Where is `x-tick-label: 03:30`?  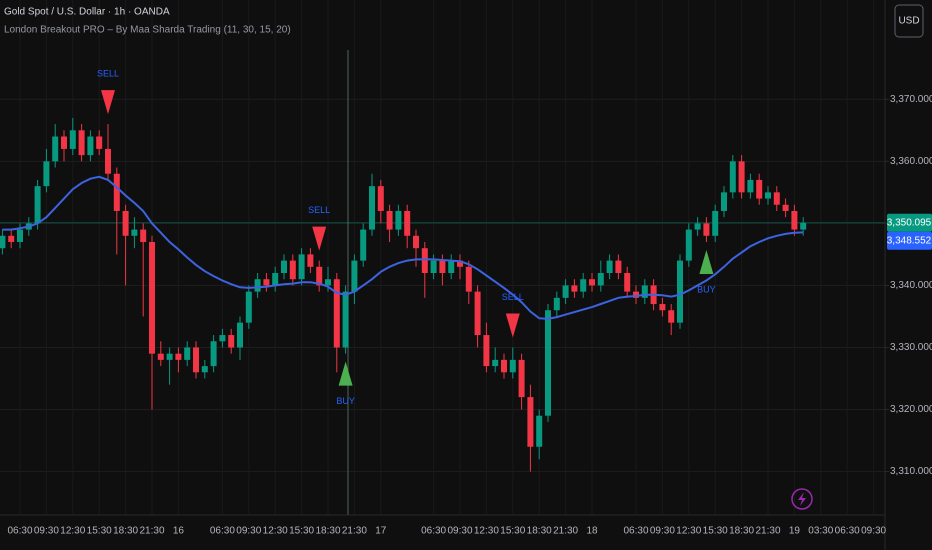
x-tick-label: 03:30 is located at coordinates (820, 531).